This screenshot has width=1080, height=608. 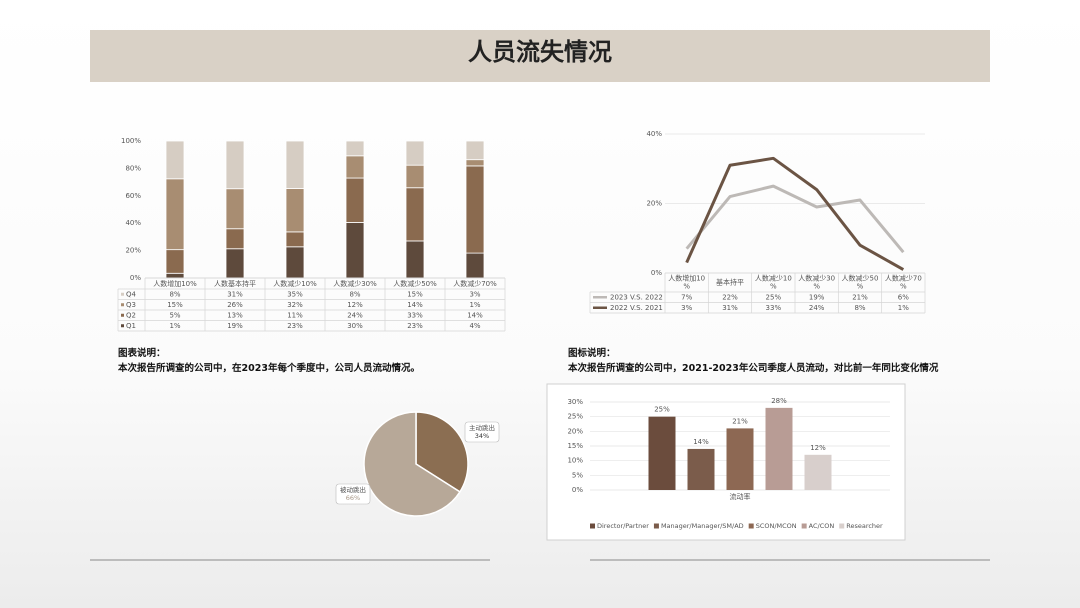 What do you see at coordinates (822, 526) in the screenshot?
I see `legend-label: AC/CON` at bounding box center [822, 526].